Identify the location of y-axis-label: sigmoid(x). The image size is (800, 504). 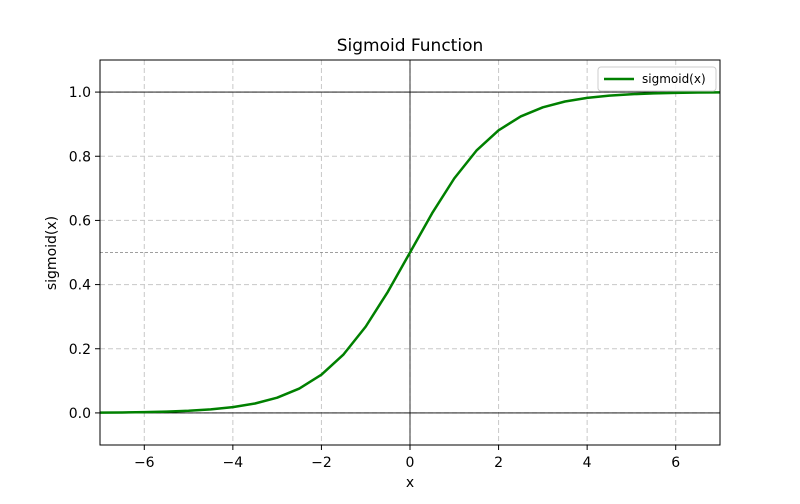
(52, 253).